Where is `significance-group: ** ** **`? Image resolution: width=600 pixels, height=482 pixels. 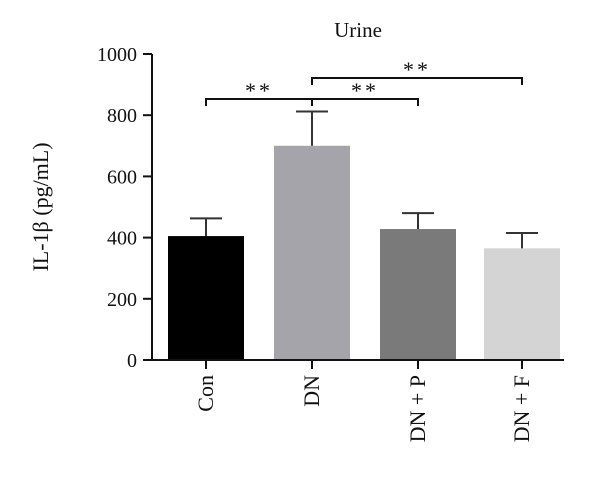 significance-group: ** ** ** is located at coordinates (364, 81).